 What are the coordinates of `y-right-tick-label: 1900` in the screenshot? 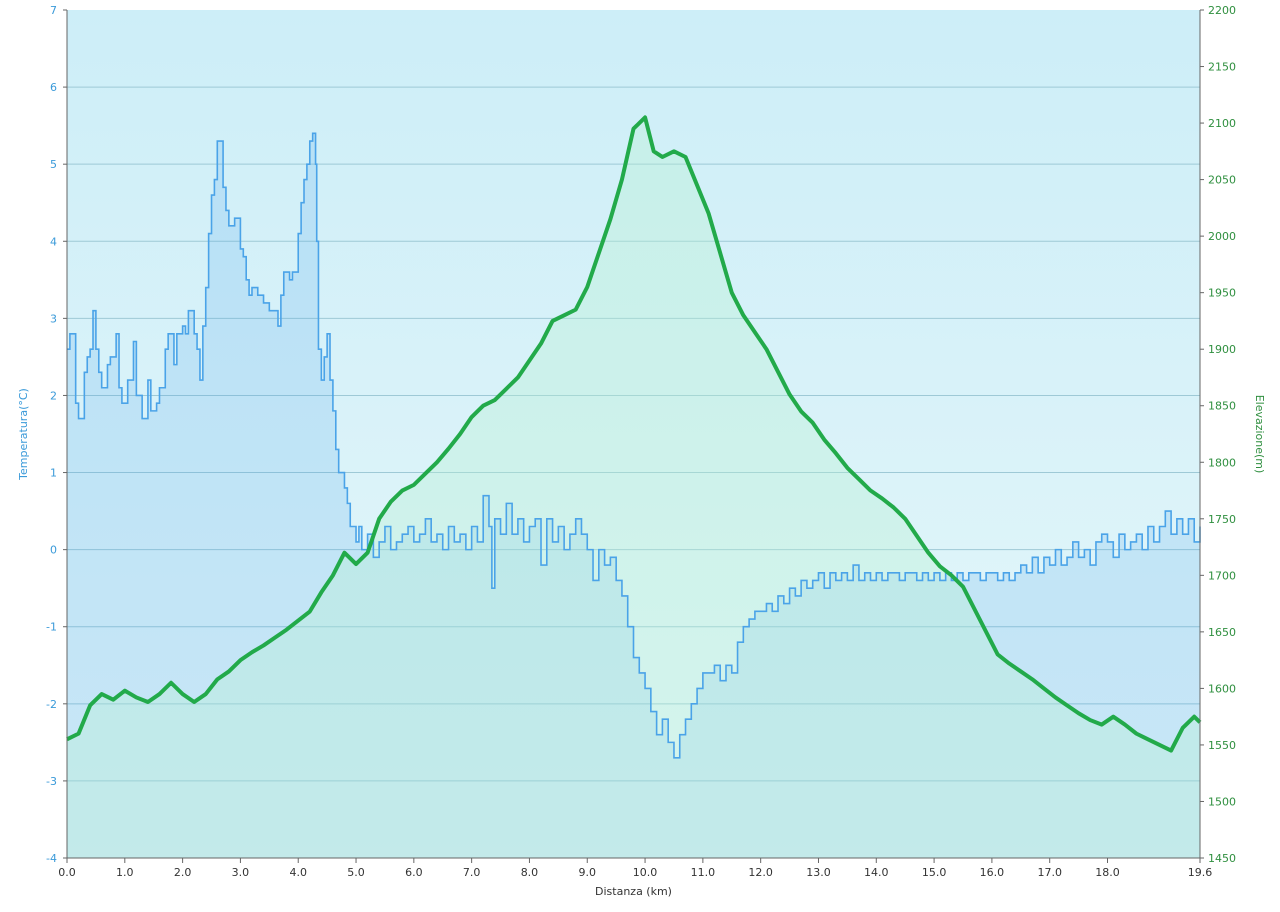 It's located at (1222, 349).